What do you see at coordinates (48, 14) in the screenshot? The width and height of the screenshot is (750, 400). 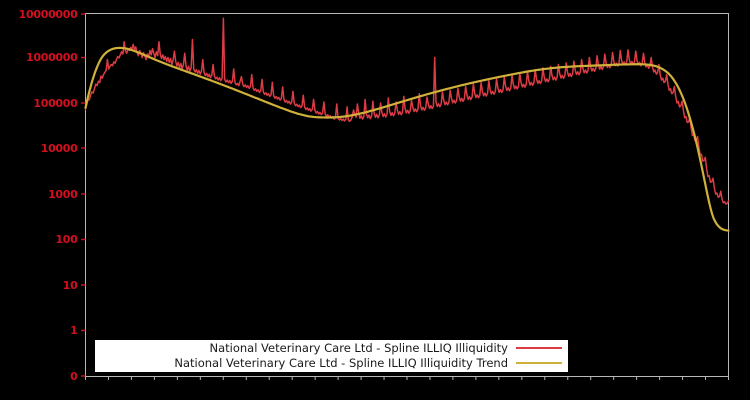 I see `y-axis-tick-label: 10000000` at bounding box center [48, 14].